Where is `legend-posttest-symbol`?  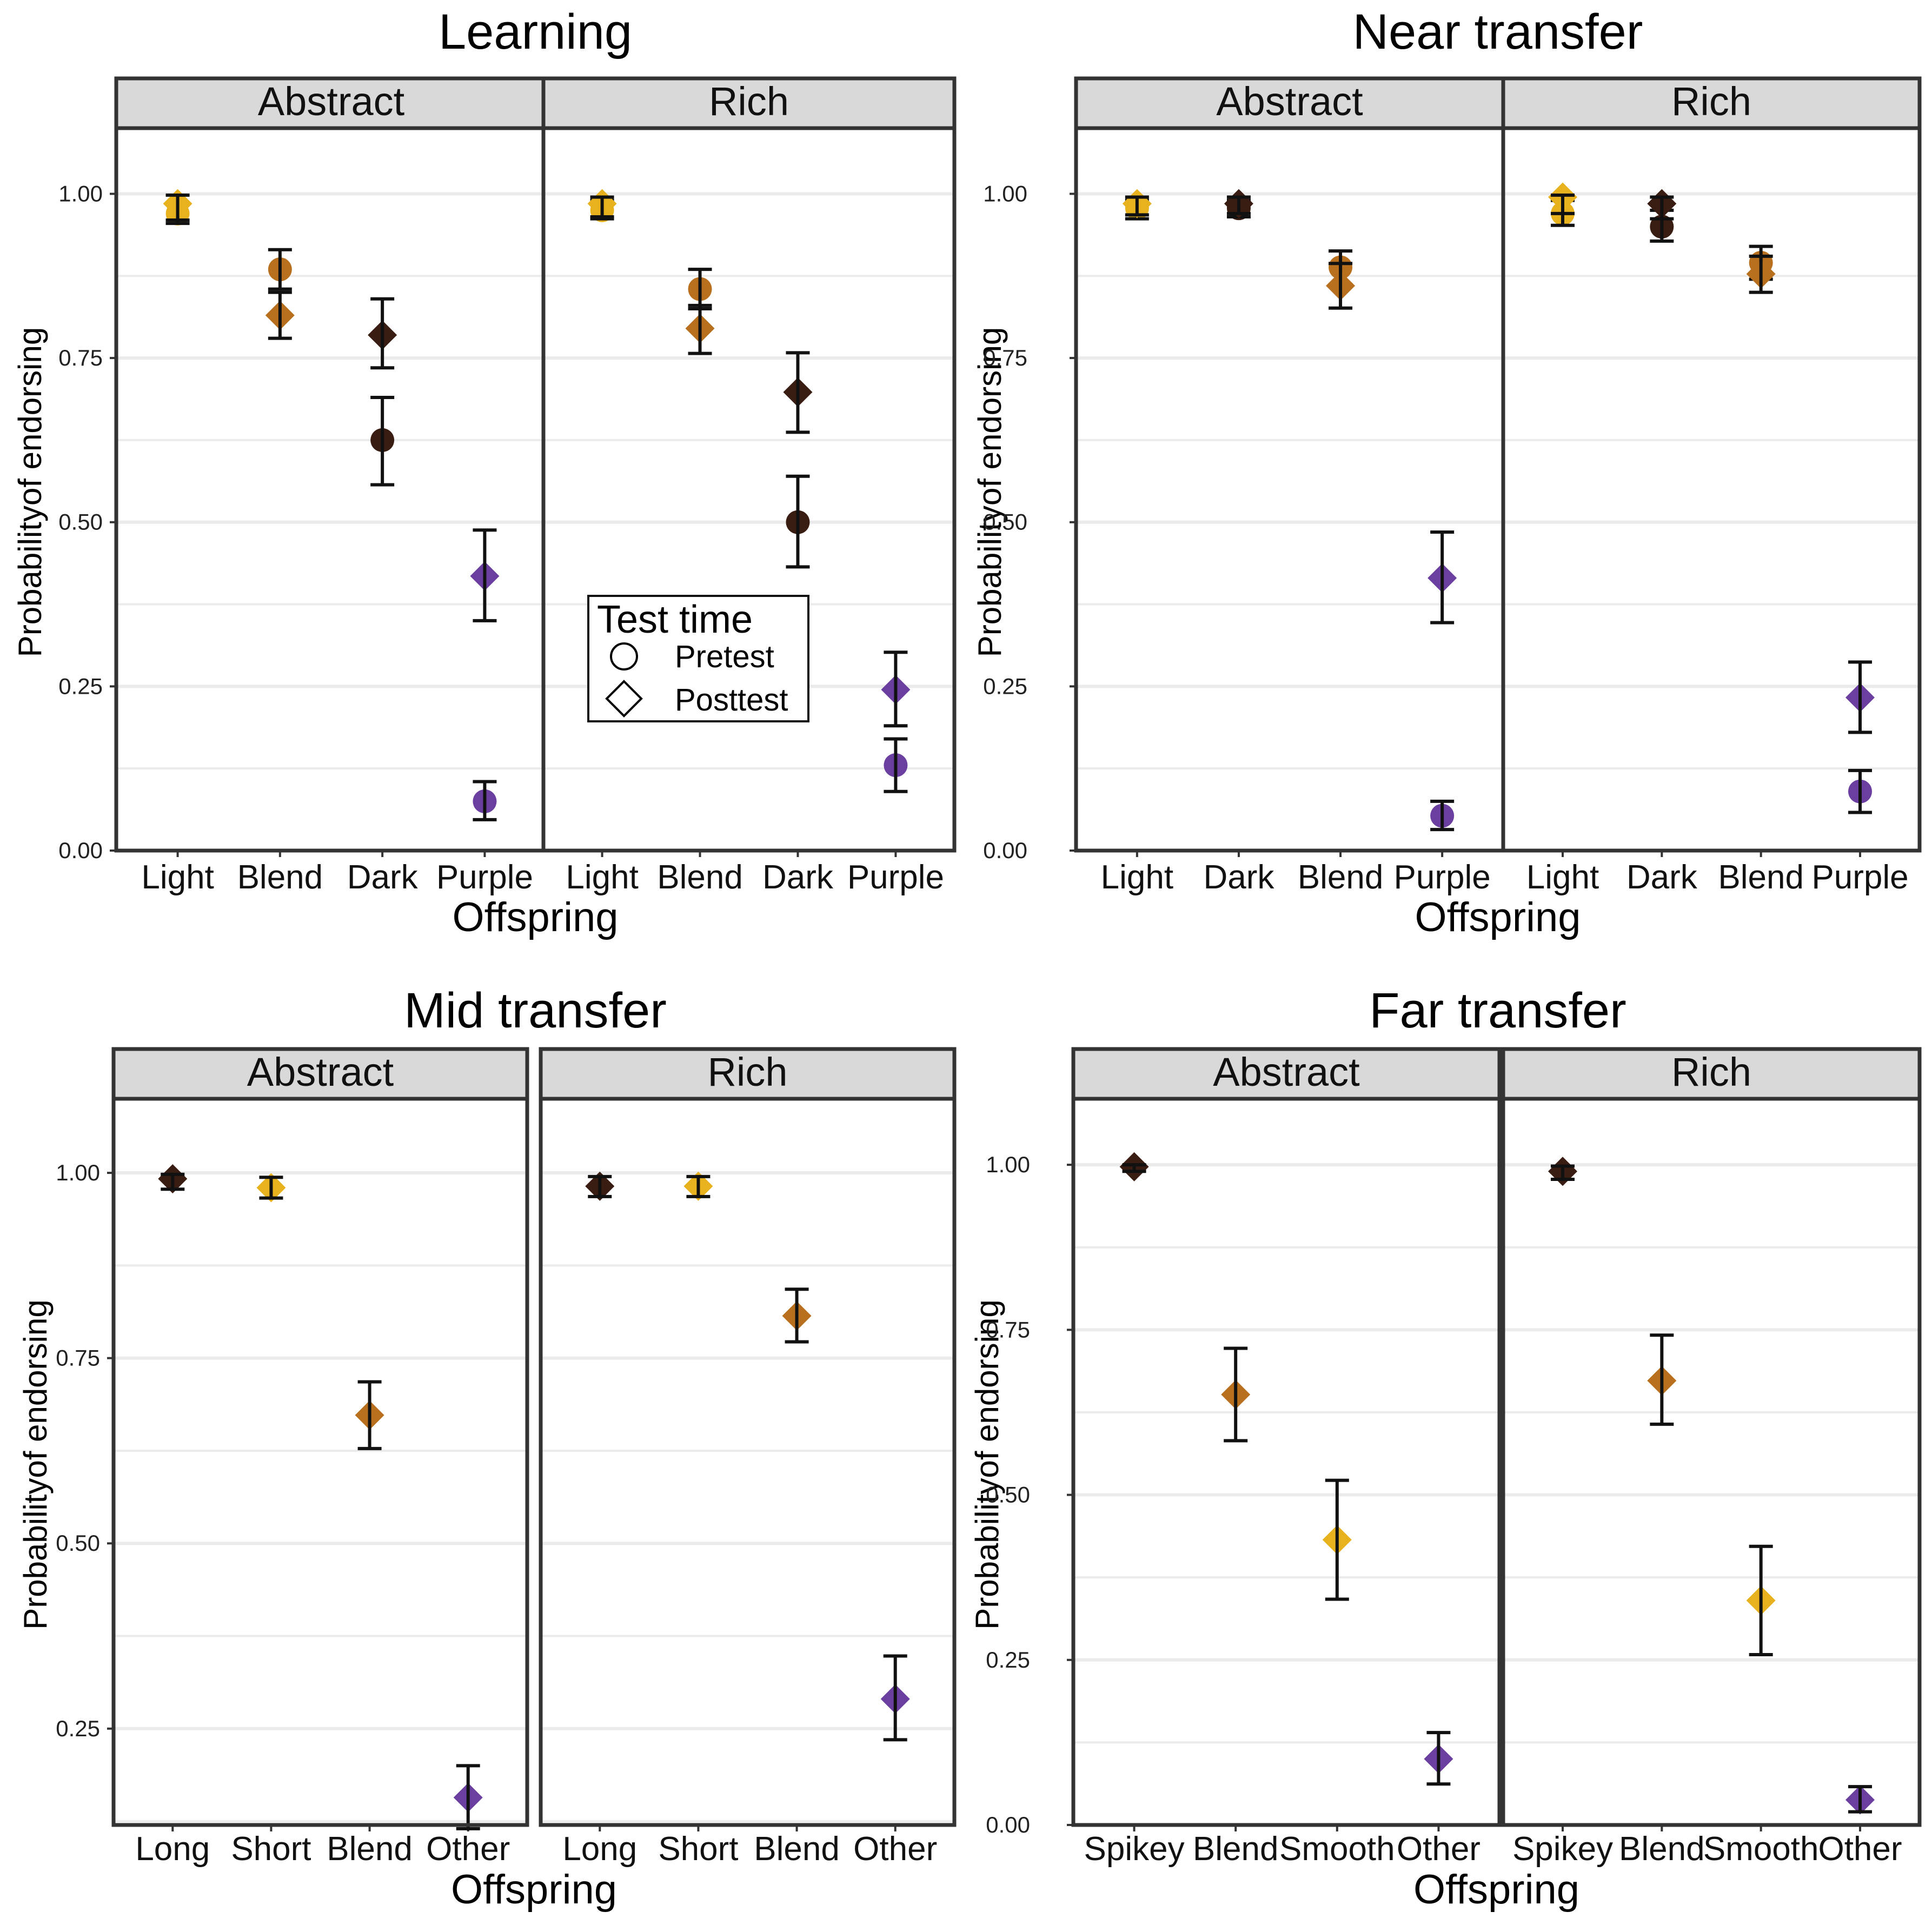
legend-posttest-symbol is located at coordinates (624, 699).